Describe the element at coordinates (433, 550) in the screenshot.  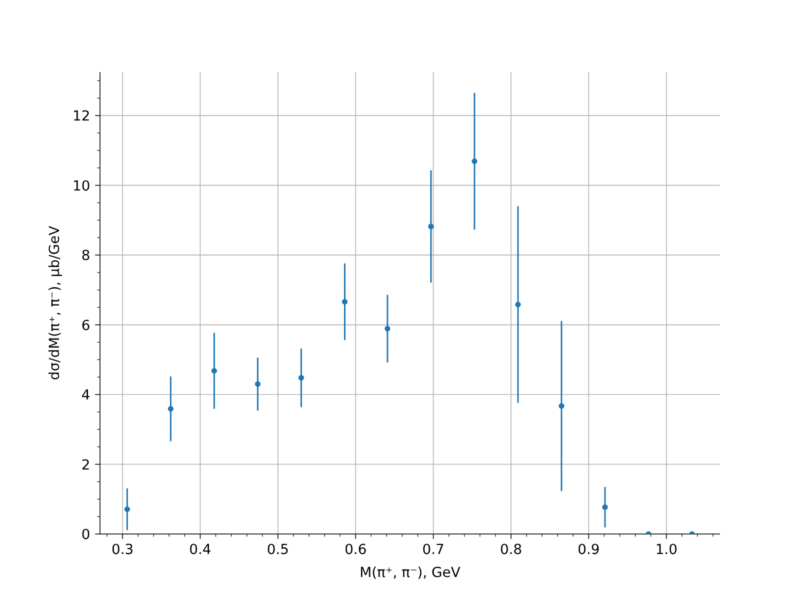
I see `x-tick-label: 0.7` at that location.